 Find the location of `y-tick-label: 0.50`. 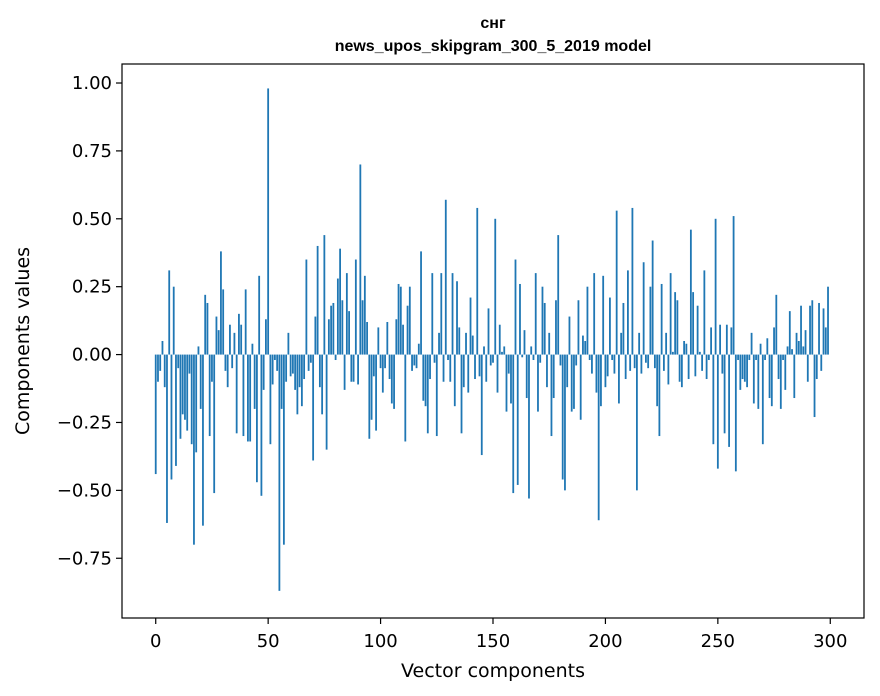

y-tick-label: 0.50 is located at coordinates (92, 219).